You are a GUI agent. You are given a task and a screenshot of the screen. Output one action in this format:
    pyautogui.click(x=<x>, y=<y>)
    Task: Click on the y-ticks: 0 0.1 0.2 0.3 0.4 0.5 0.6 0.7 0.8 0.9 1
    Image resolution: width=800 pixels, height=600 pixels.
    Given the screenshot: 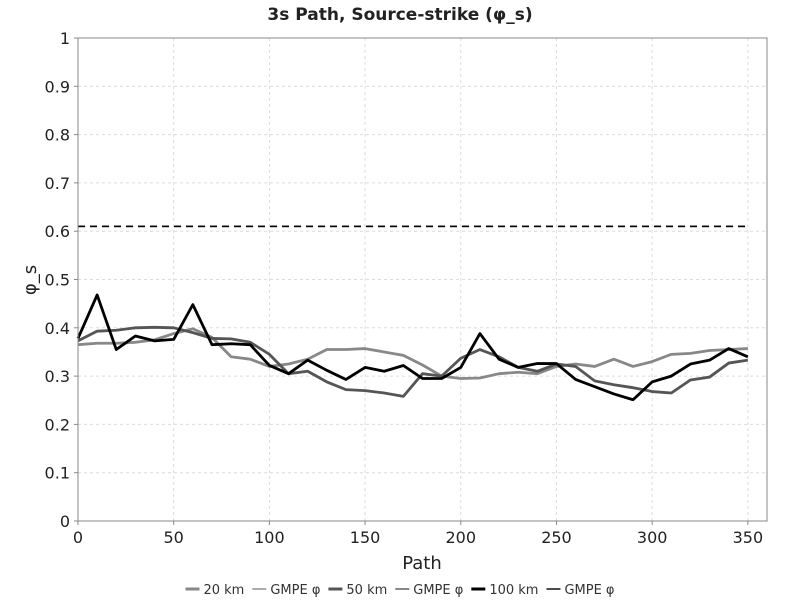 What is the action you would take?
    pyautogui.click(x=61, y=280)
    